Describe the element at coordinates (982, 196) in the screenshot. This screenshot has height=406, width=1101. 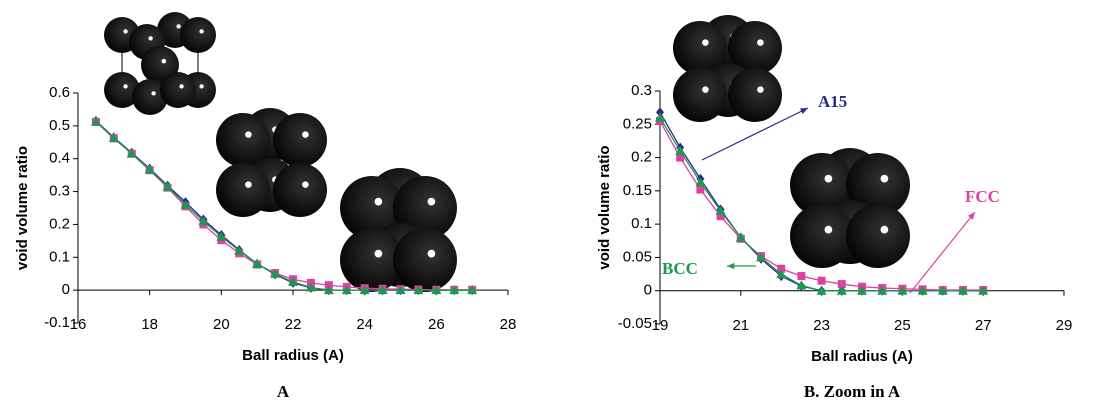
I see `series-label: FCC` at that location.